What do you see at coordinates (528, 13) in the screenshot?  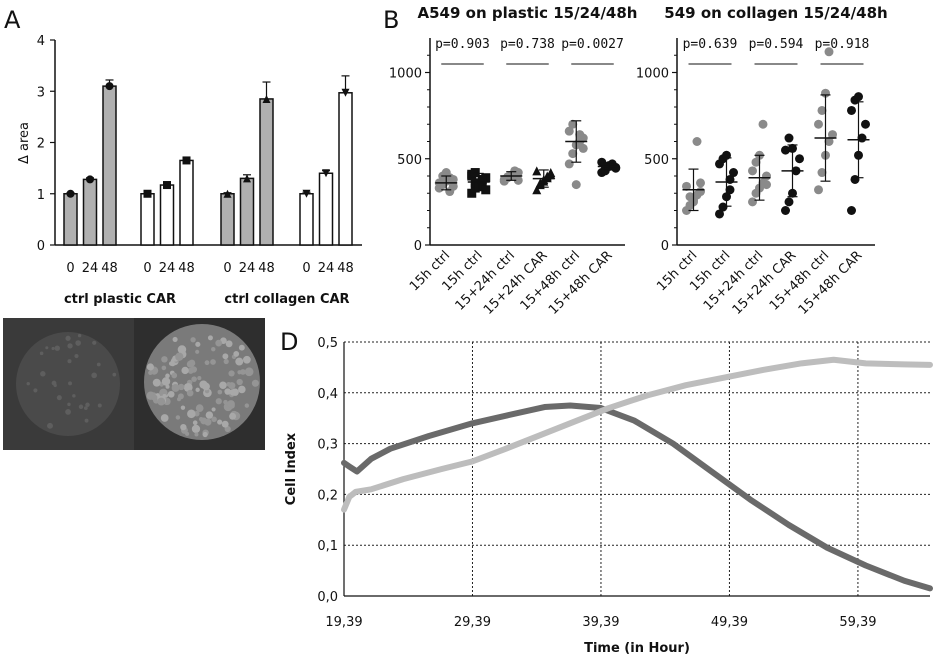 I see `chart-title: A549 on plastic 15/24/48h` at bounding box center [528, 13].